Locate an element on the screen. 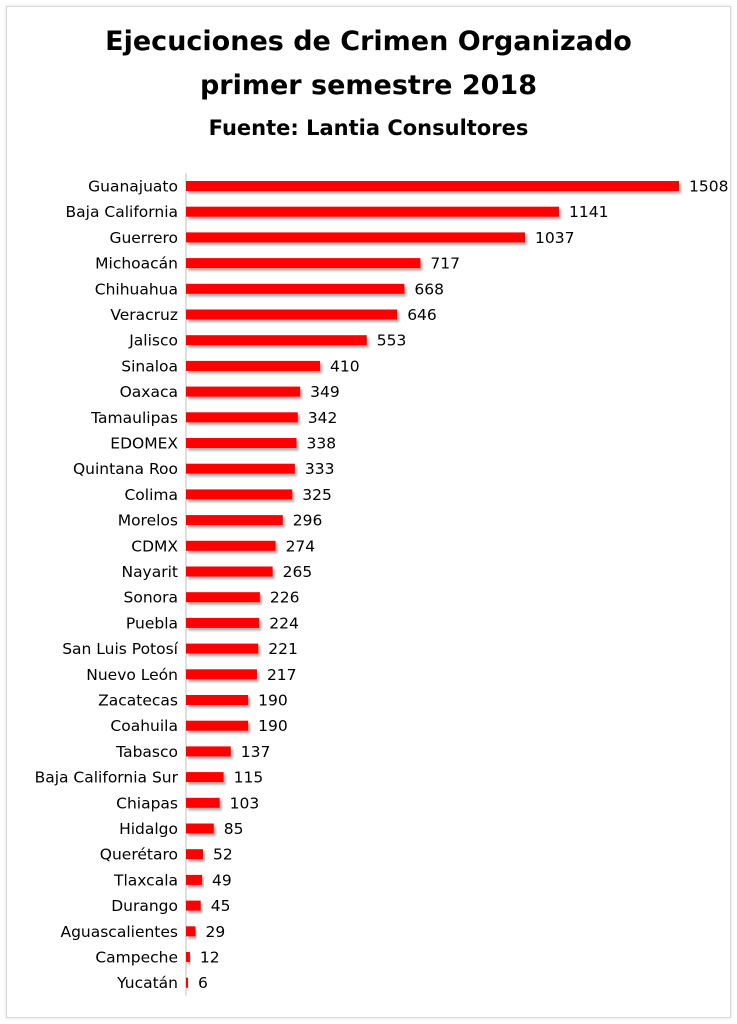  category-label: Nuevo León is located at coordinates (132, 675).